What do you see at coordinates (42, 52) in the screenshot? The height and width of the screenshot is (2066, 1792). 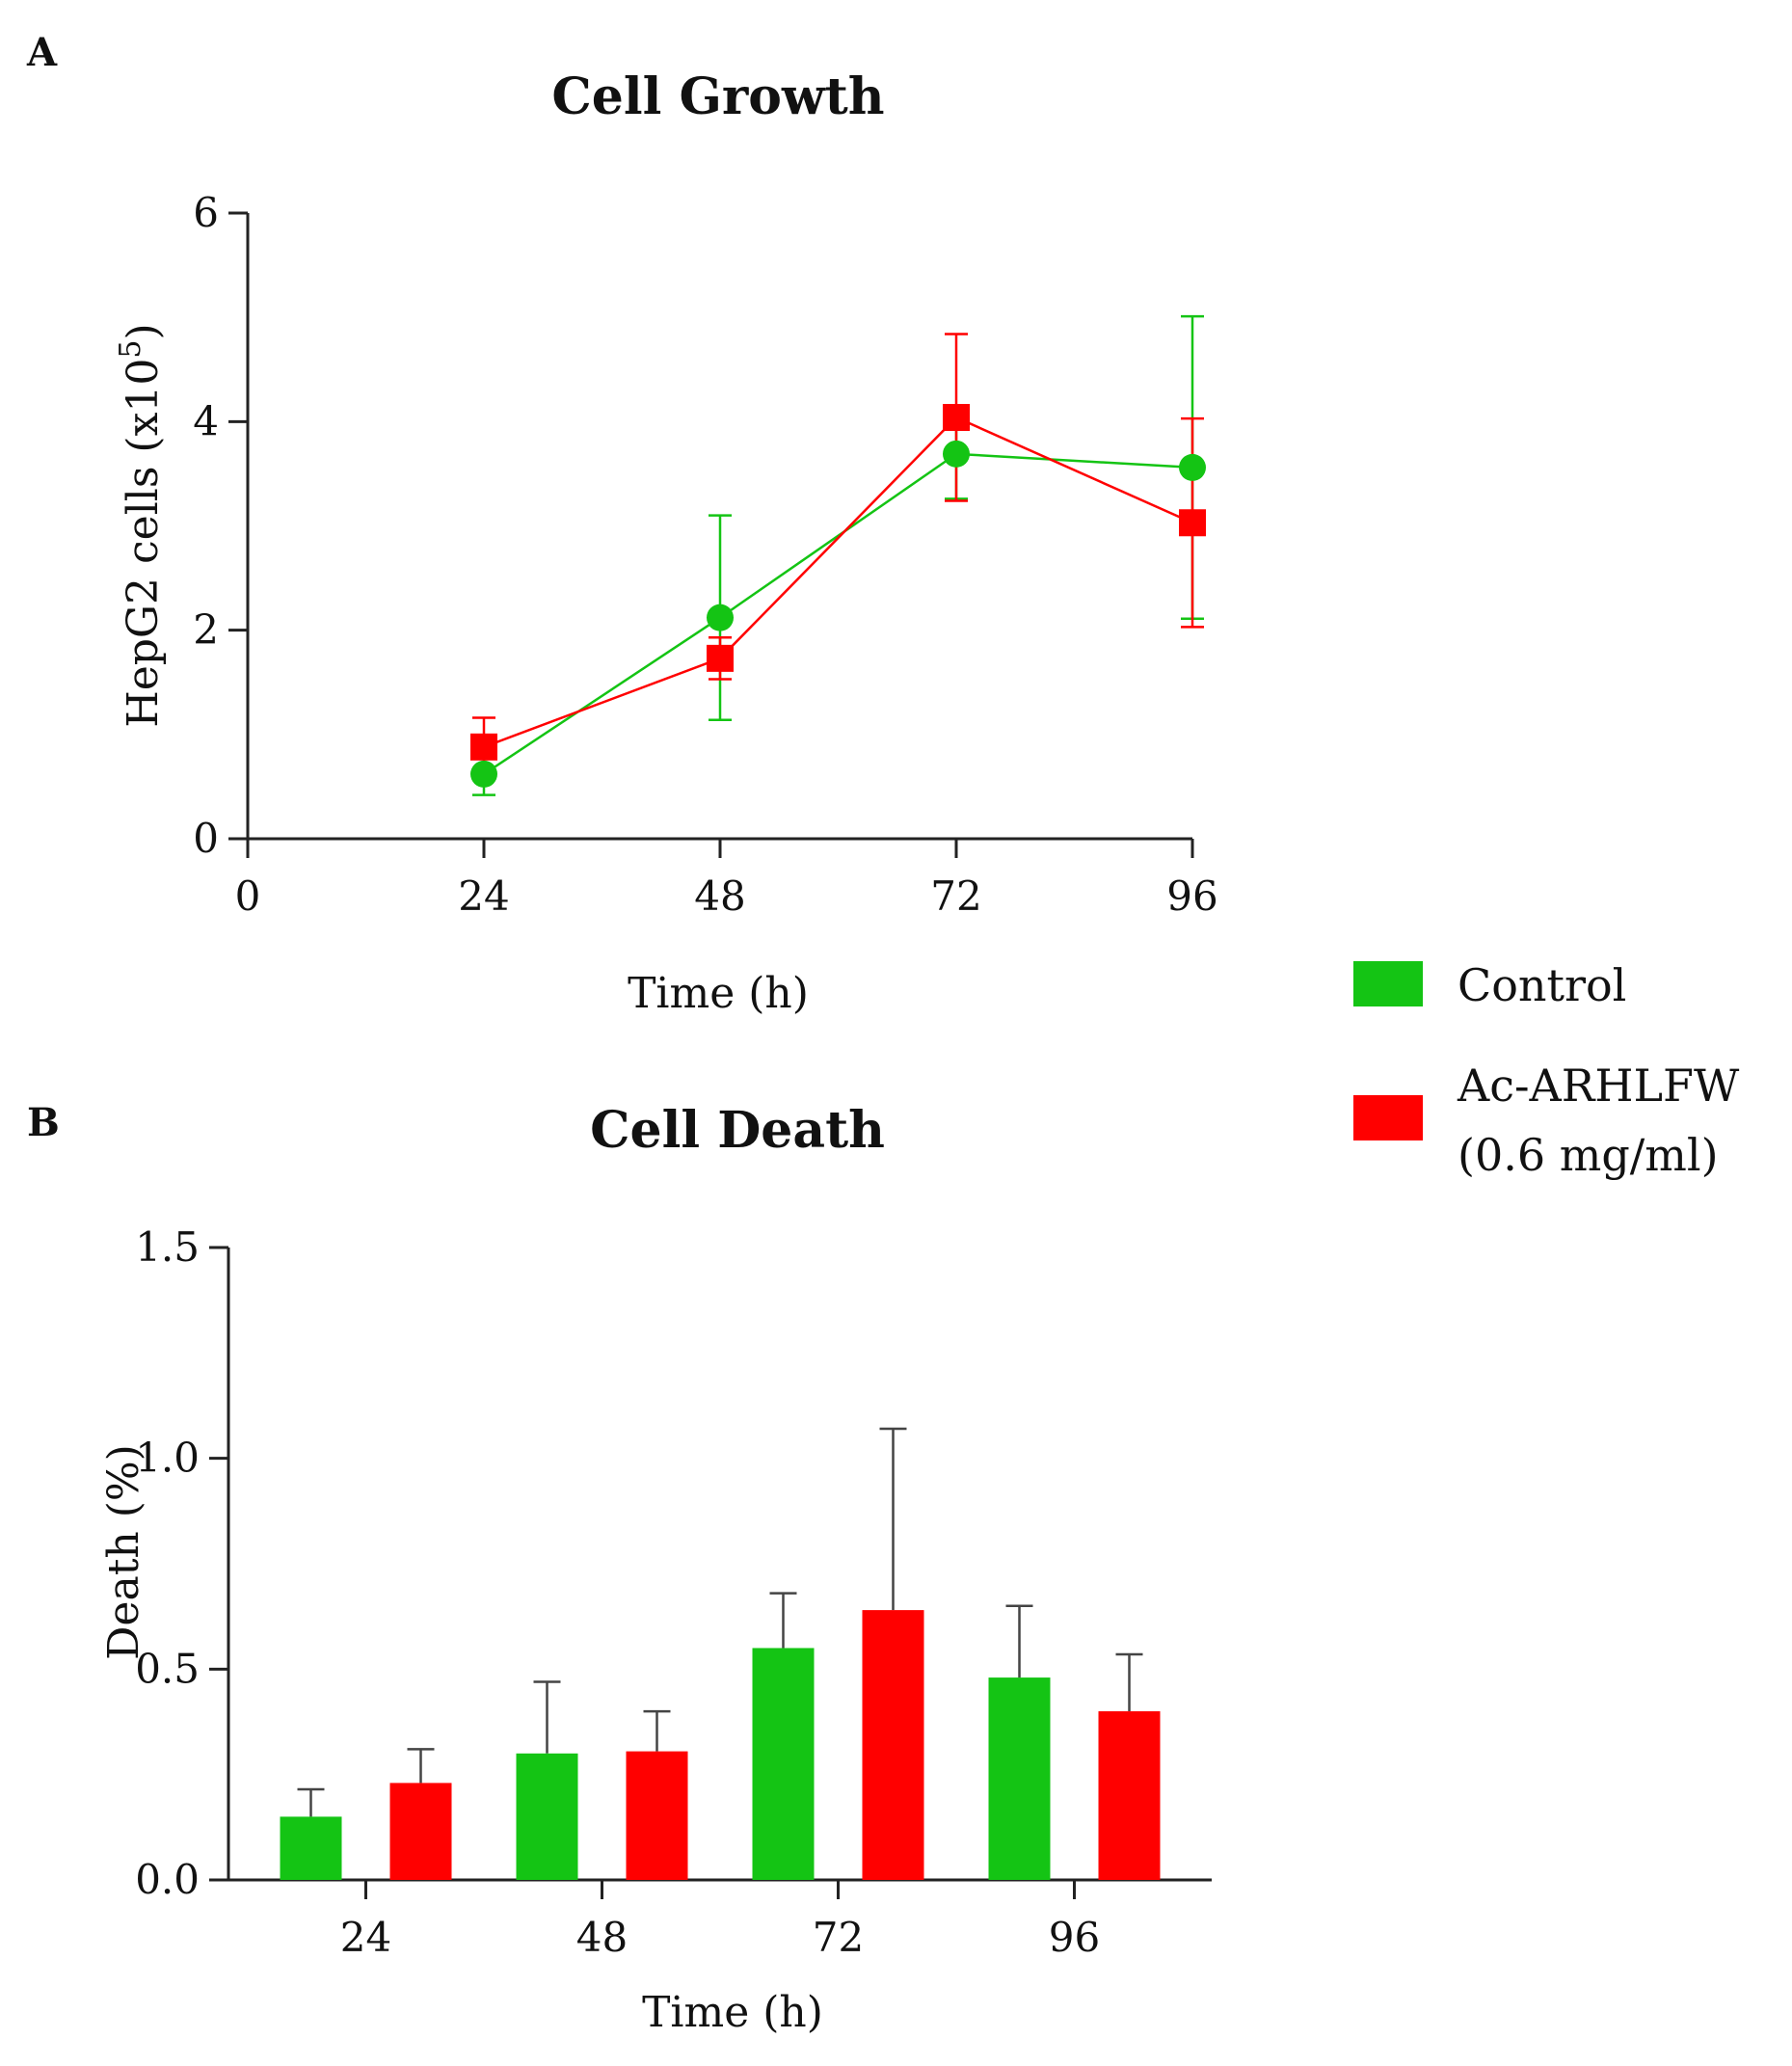 I see `panel-a-letter: A` at bounding box center [42, 52].